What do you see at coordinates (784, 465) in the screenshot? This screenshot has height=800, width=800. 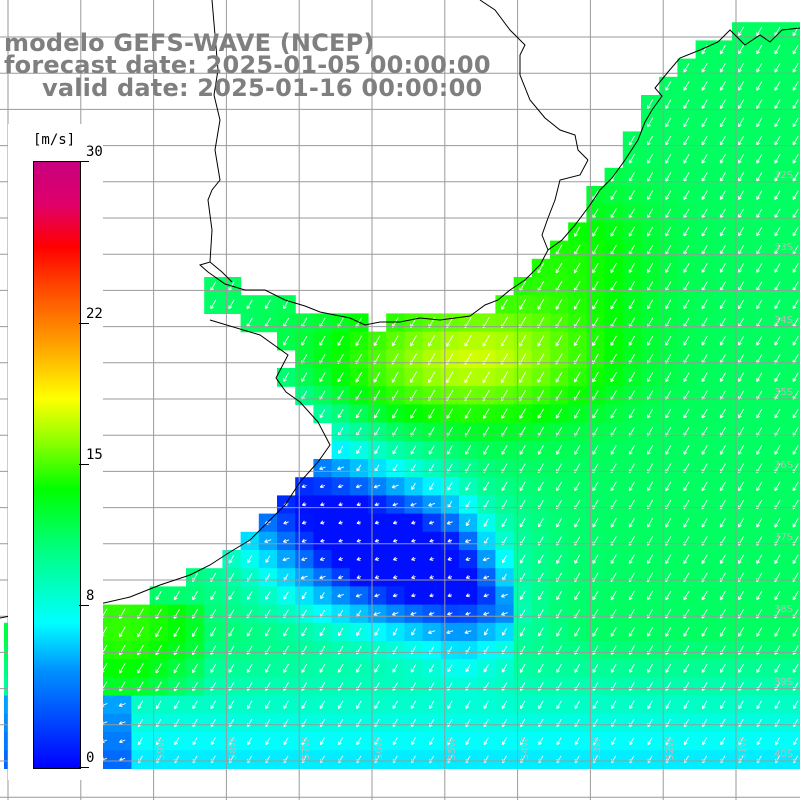 I see `latitude-label: 36S` at bounding box center [784, 465].